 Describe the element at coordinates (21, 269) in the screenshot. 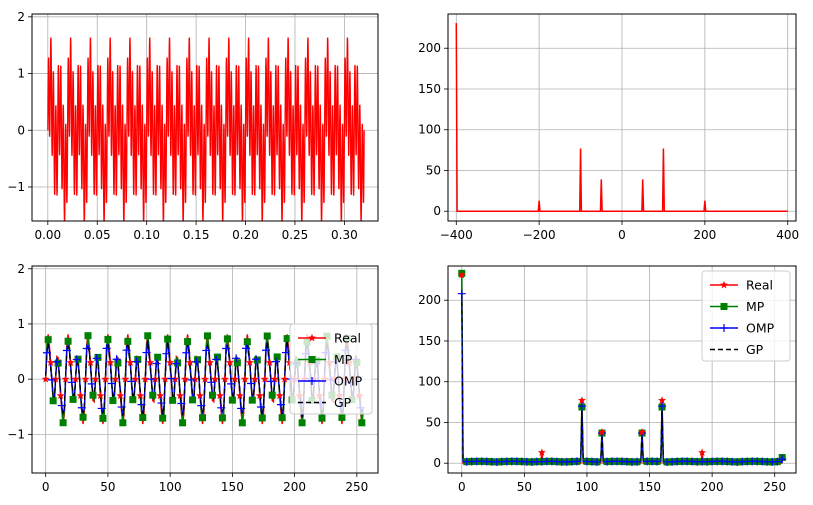

I see `y-tick-label: 2` at that location.